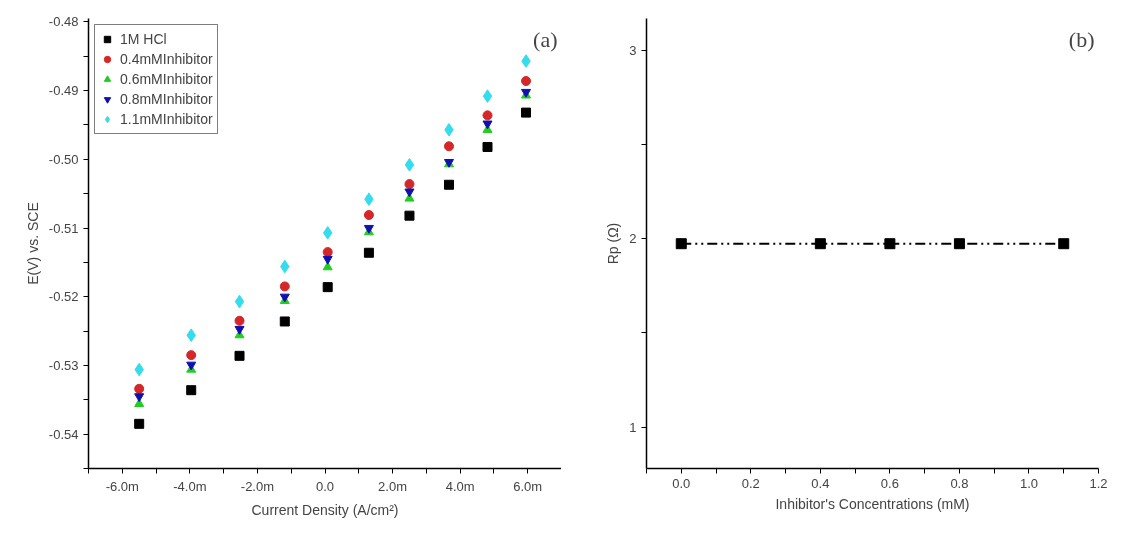  Describe the element at coordinates (190, 486) in the screenshot. I see `x-tick-label: -4.0m` at that location.